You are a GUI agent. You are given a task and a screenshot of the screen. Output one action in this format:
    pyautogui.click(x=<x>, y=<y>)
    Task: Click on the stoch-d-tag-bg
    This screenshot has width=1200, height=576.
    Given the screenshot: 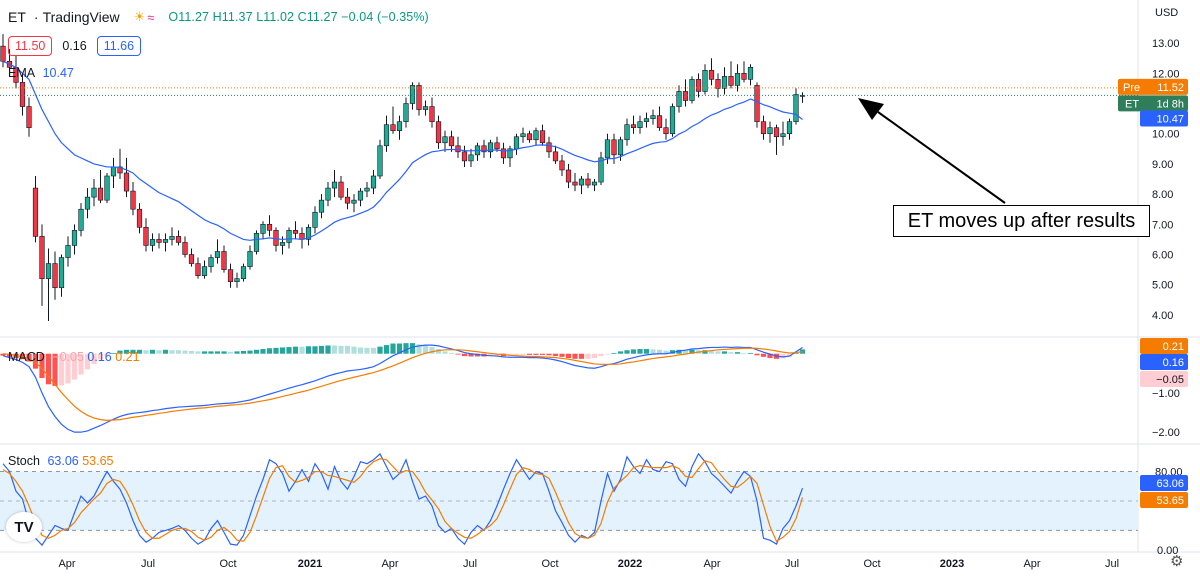 What is the action you would take?
    pyautogui.click(x=1164, y=500)
    